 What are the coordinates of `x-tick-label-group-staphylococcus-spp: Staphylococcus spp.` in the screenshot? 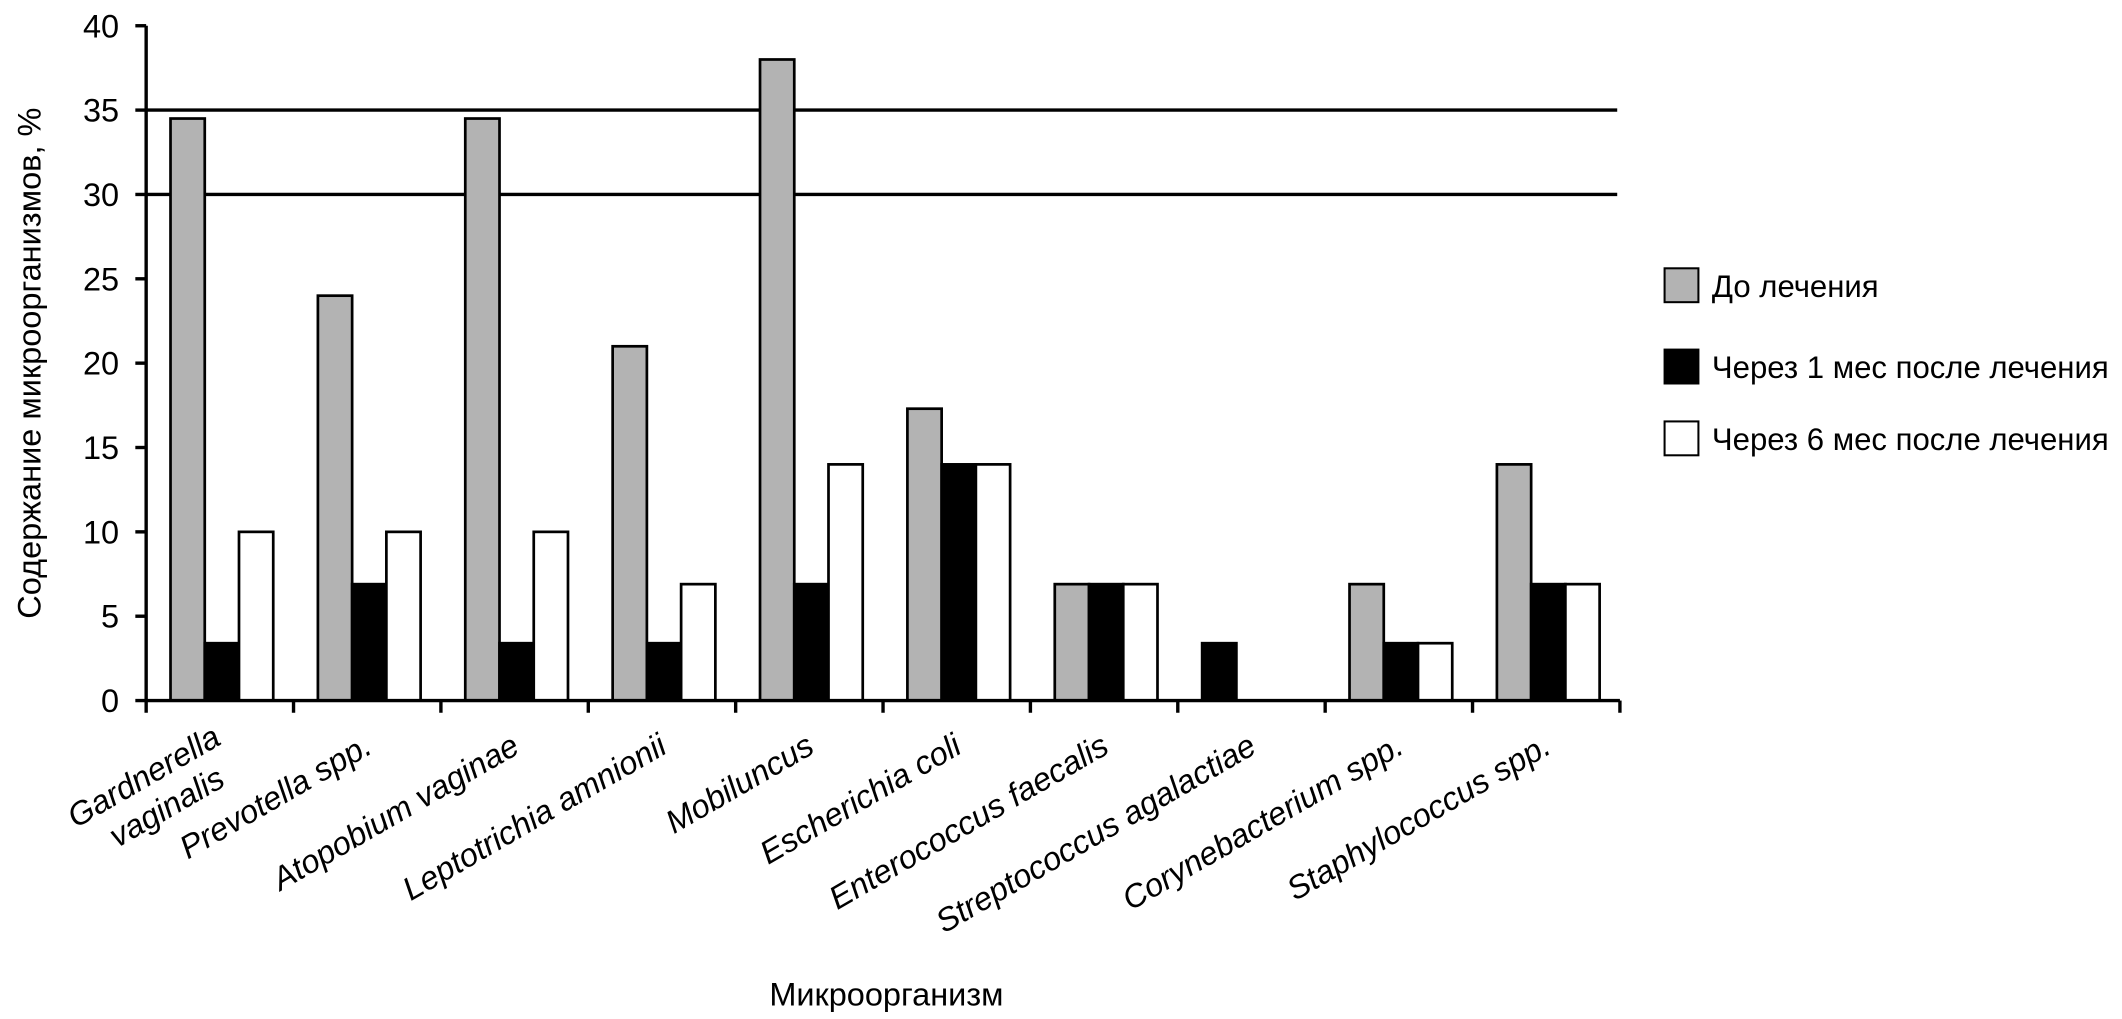 It's located at (1419, 817).